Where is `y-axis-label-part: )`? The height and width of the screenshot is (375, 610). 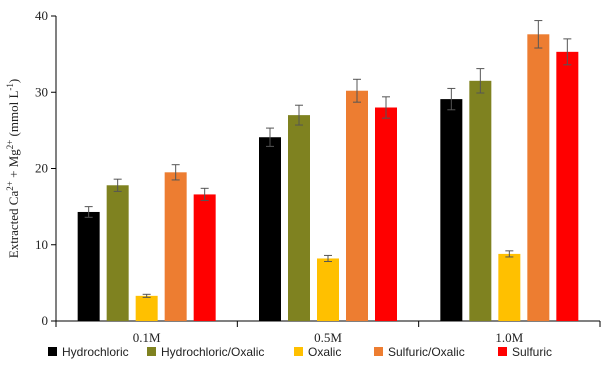
y-axis-label-part: ) is located at coordinates (13, 81).